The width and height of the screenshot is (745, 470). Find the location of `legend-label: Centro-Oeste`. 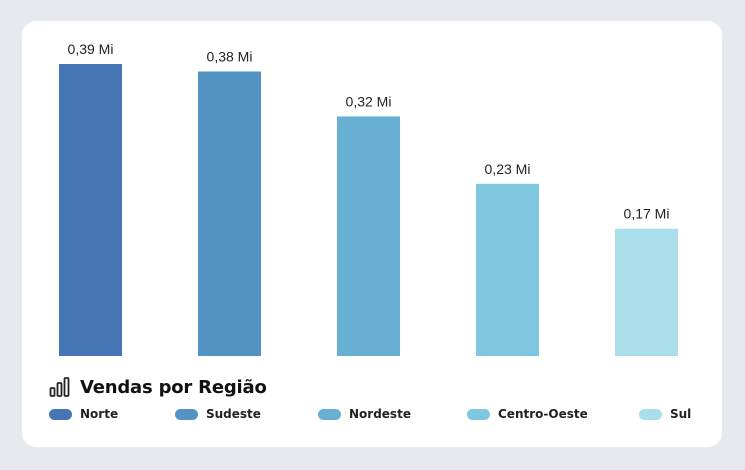

legend-label: Centro-Oeste is located at coordinates (543, 414).